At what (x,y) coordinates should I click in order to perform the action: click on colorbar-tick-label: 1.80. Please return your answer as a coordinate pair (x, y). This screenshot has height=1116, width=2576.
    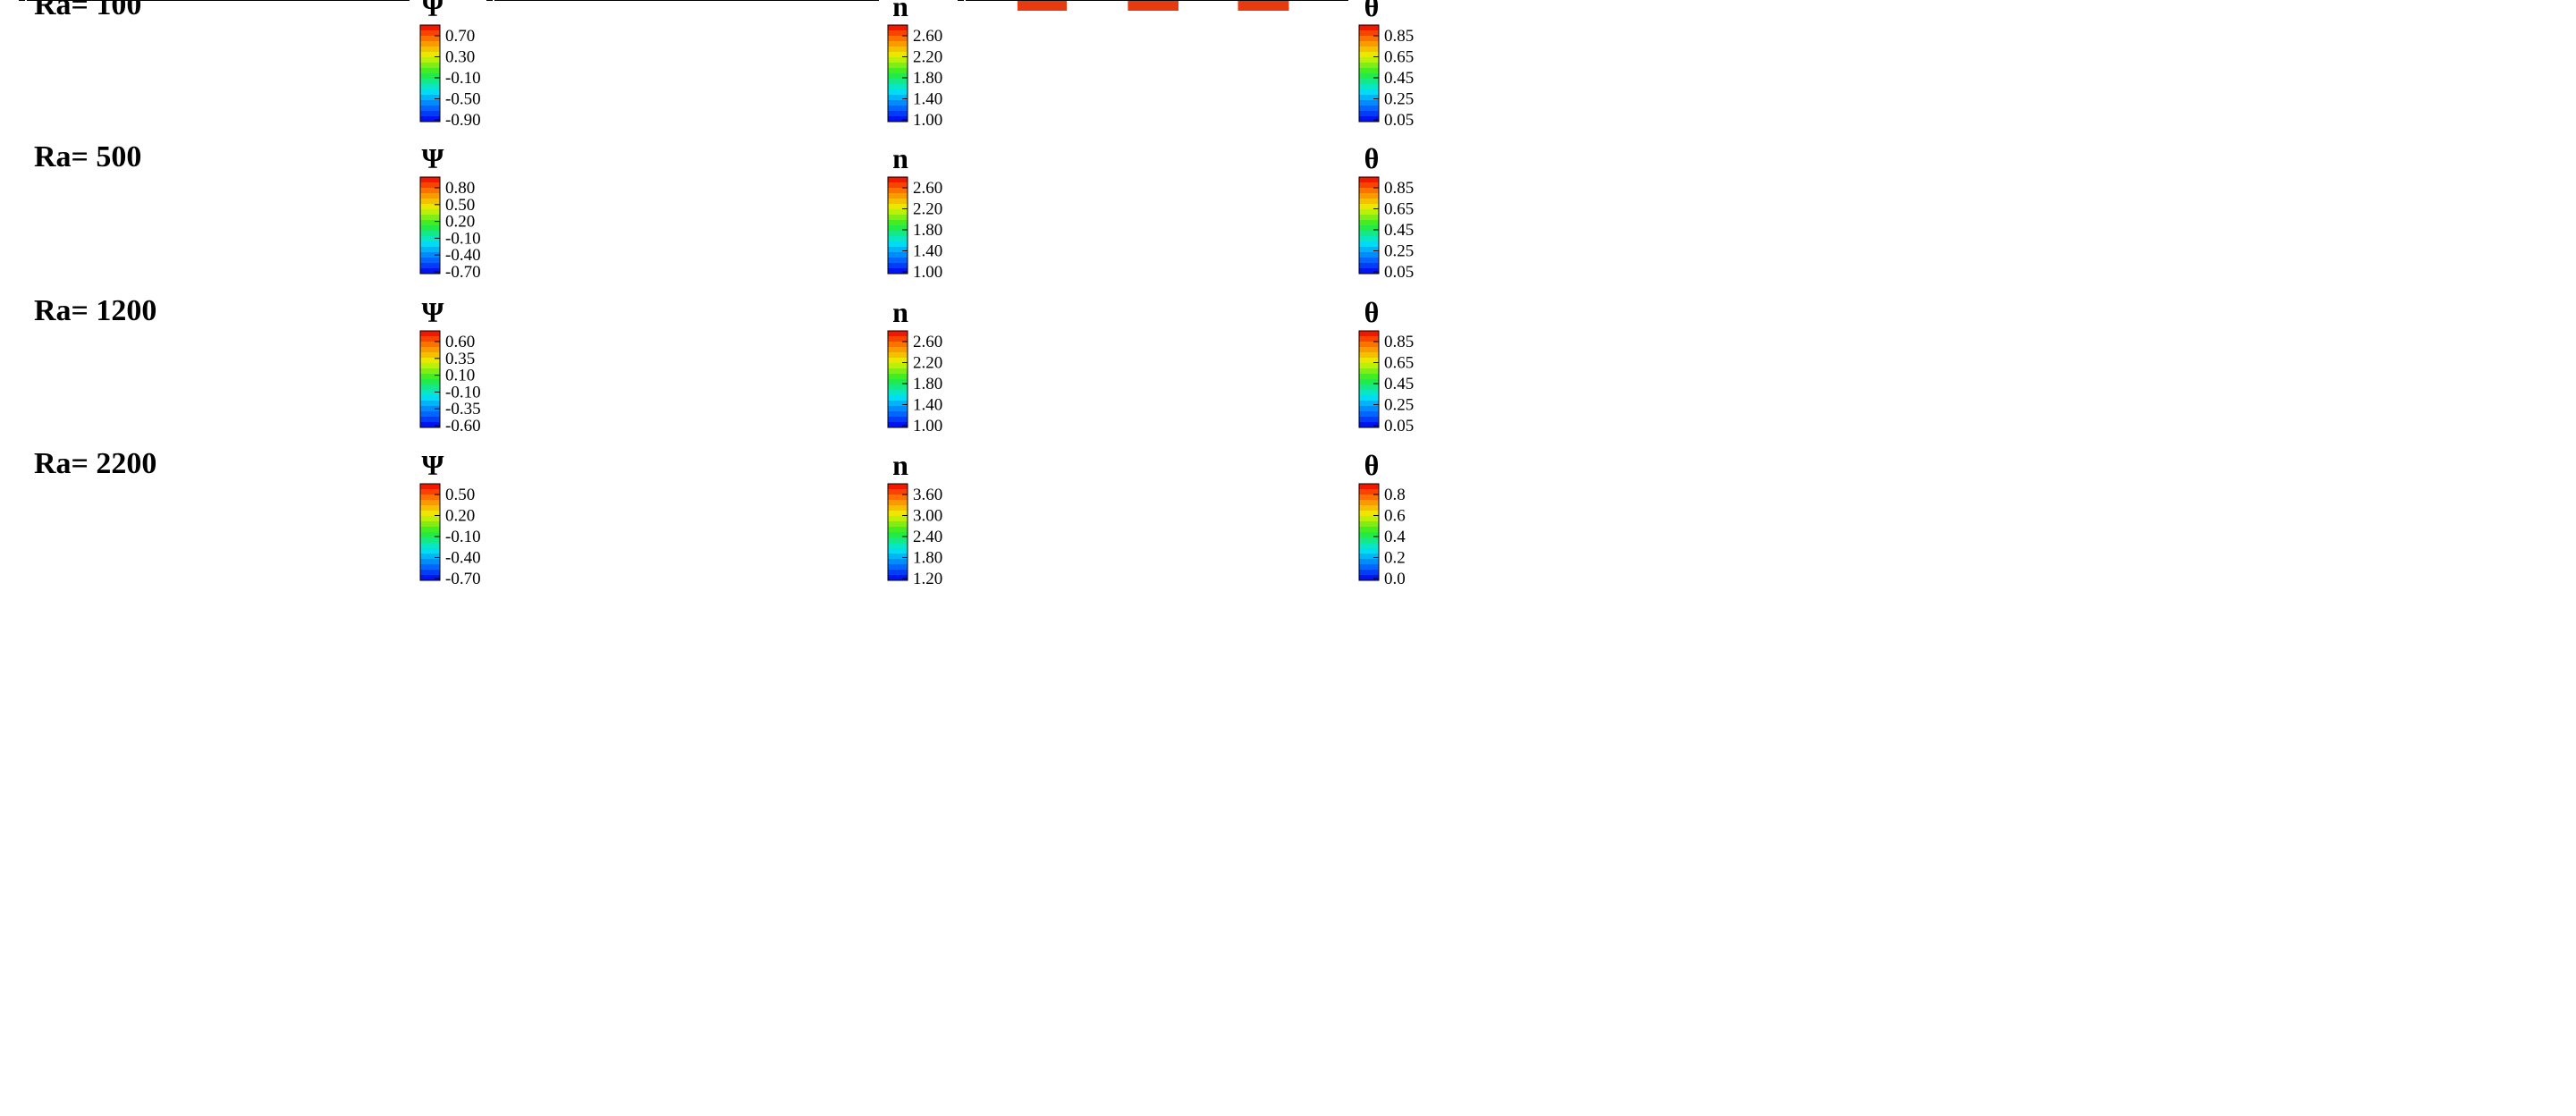
    Looking at the image, I should click on (927, 558).